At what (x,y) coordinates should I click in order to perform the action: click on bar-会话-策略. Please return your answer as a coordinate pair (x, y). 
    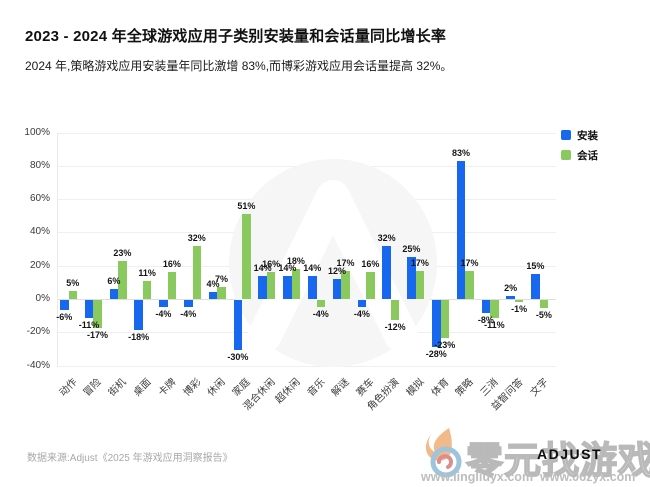
    Looking at the image, I should click on (469, 284).